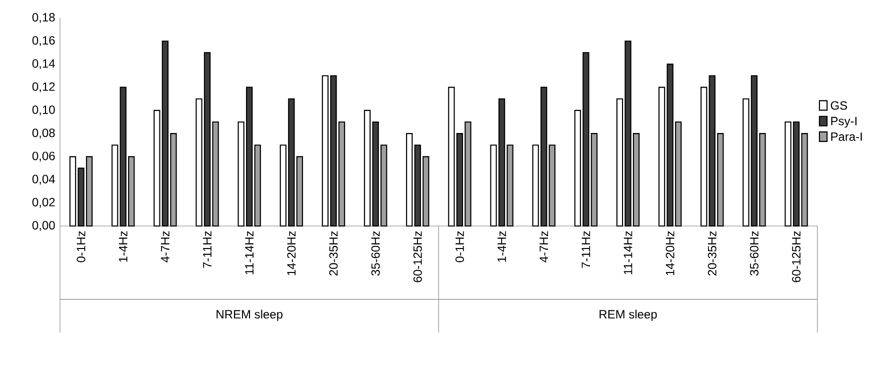 The width and height of the screenshot is (886, 382). What do you see at coordinates (43, 226) in the screenshot?
I see `y-tick-label: 0,00` at bounding box center [43, 226].